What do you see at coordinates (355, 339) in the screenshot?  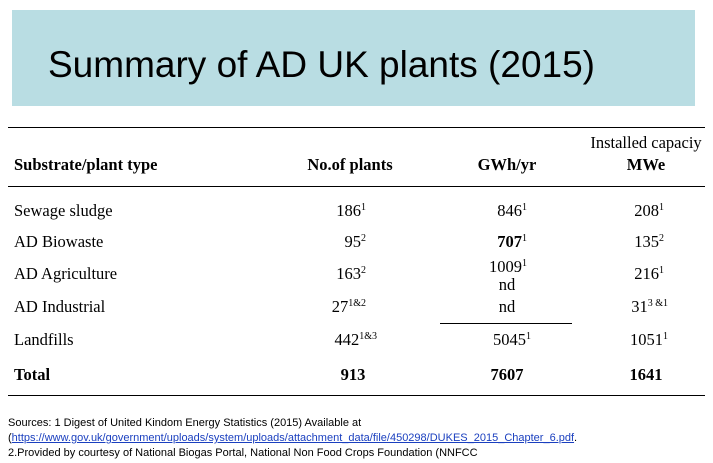 I see `row-landfills-plants: 4421&3` at bounding box center [355, 339].